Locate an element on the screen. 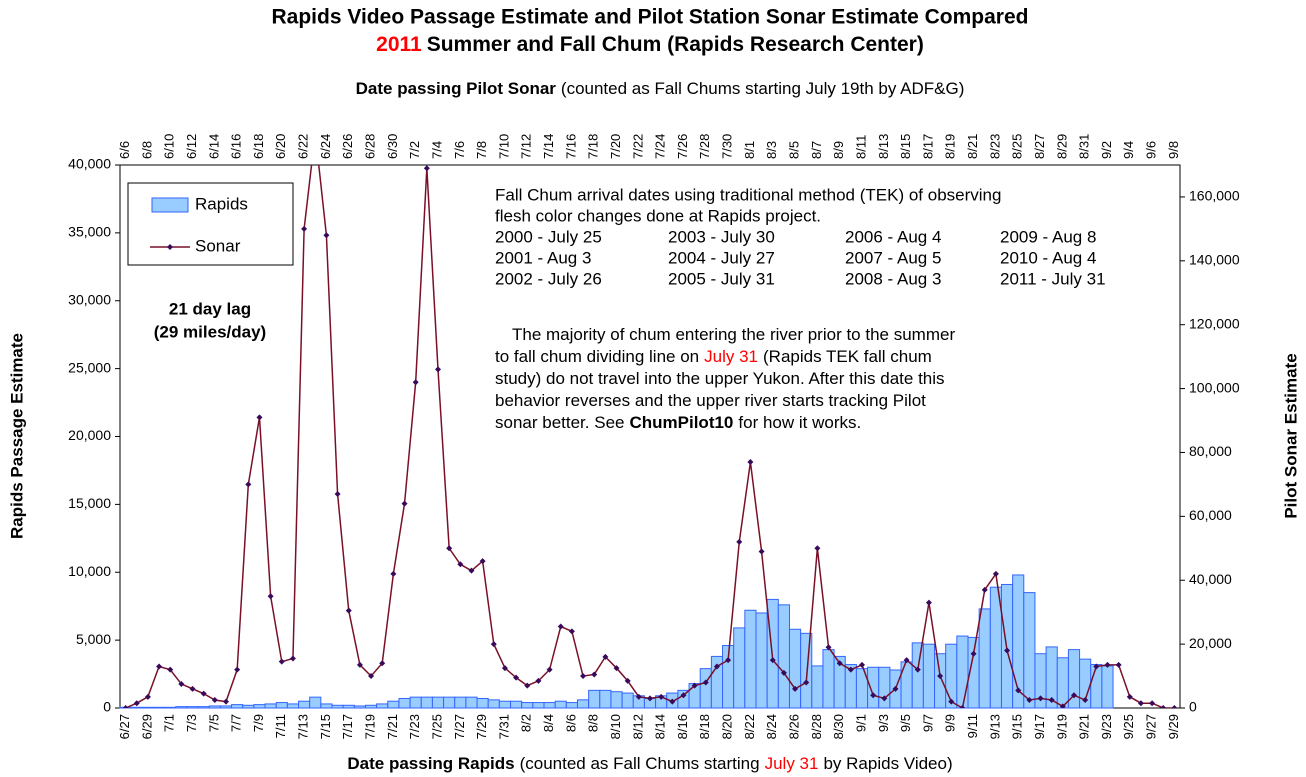 The image size is (1306, 777). top-tick-label: 6/16 is located at coordinates (236, 146).